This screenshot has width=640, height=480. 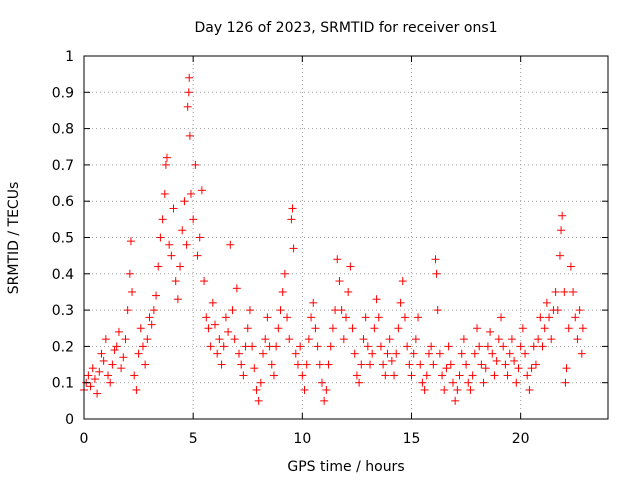 What do you see at coordinates (63, 166) in the screenshot?
I see `y-tick-label: 0.7` at bounding box center [63, 166].